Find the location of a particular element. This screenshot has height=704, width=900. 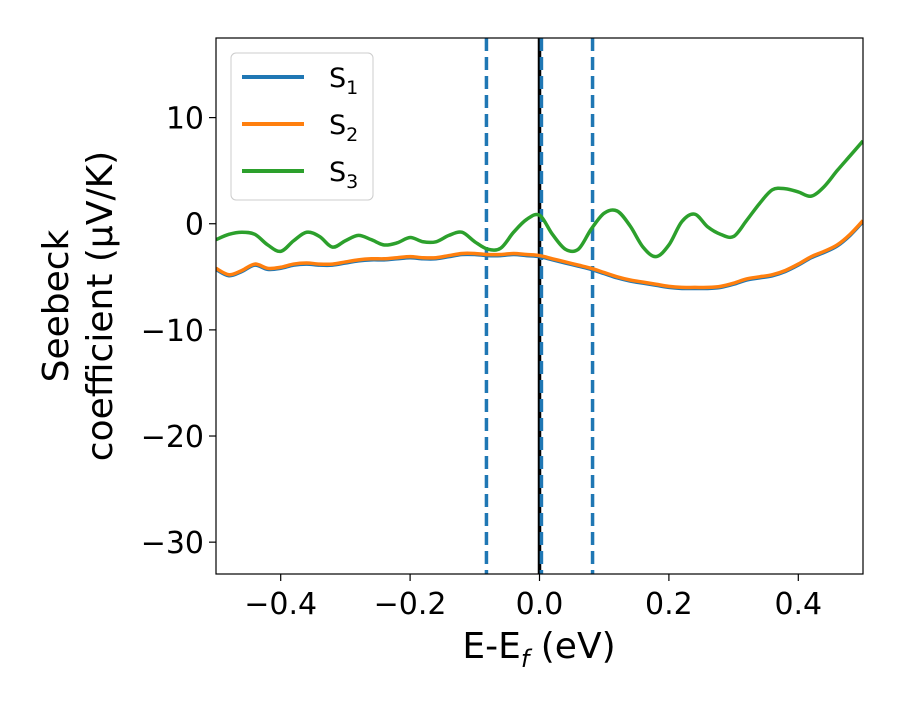

series-line-s3 is located at coordinates (539, 199).